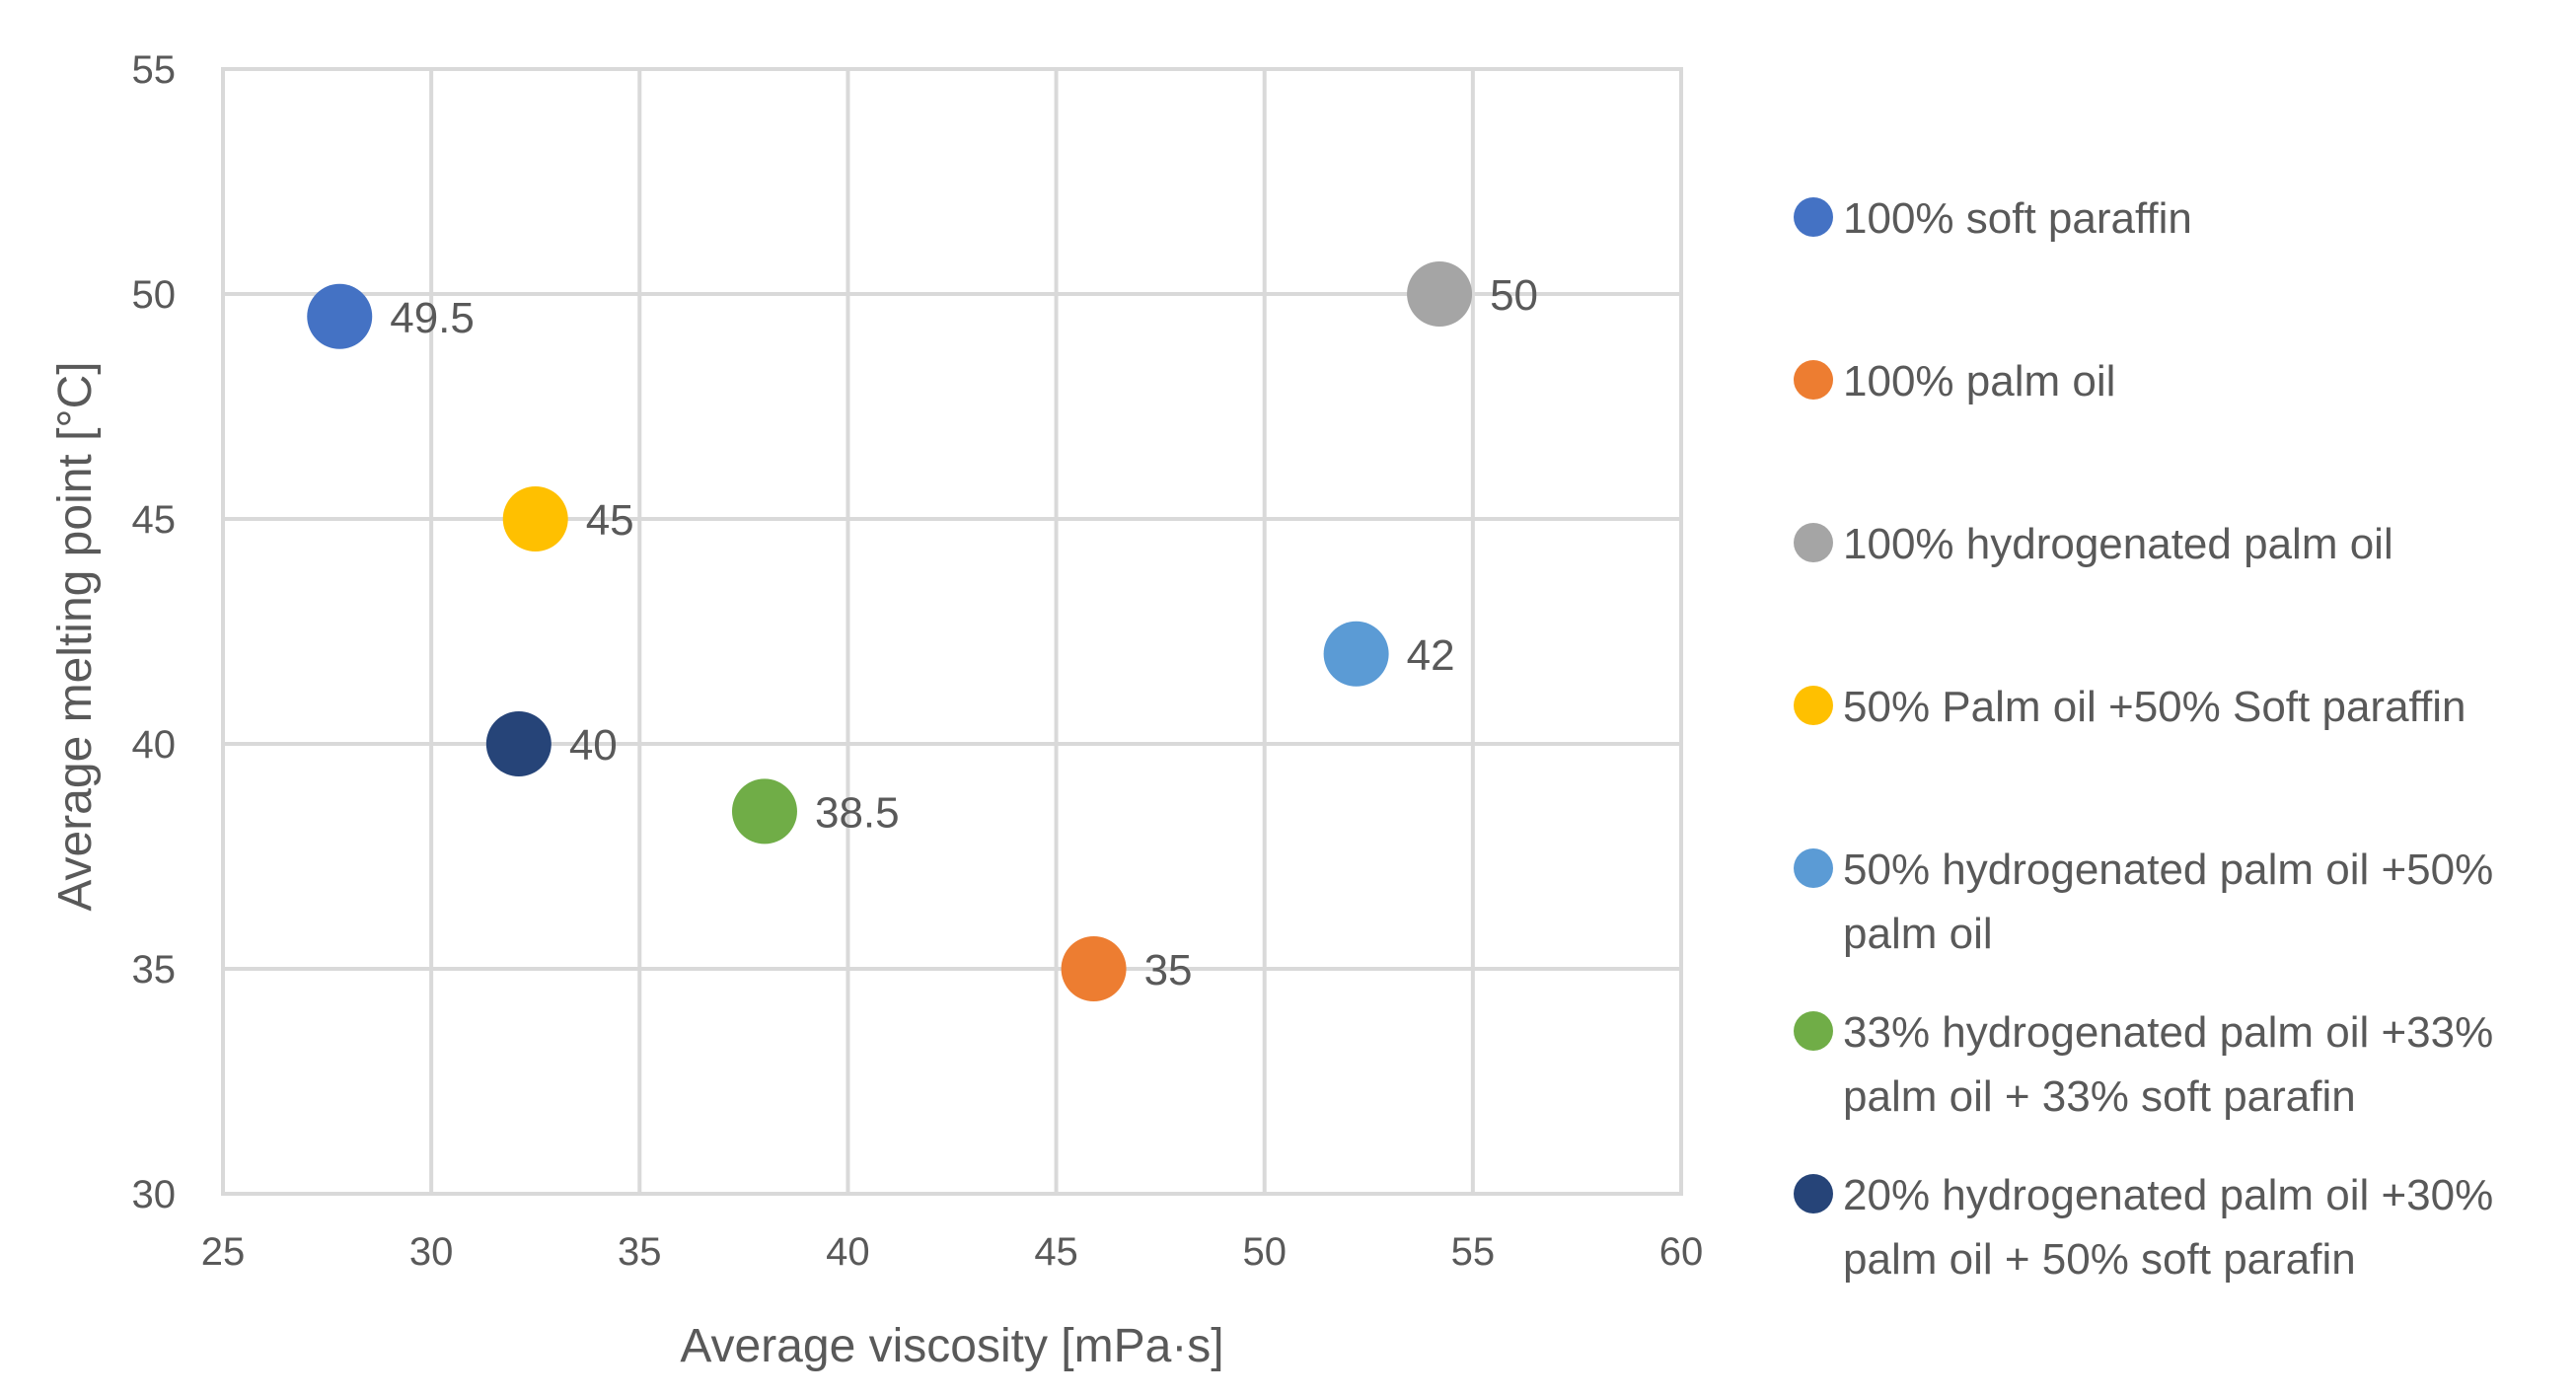 This screenshot has width=2576, height=1397. Describe the element at coordinates (2118, 544) in the screenshot. I see `legend-entry: 100% hydrogenated palm oil` at that location.